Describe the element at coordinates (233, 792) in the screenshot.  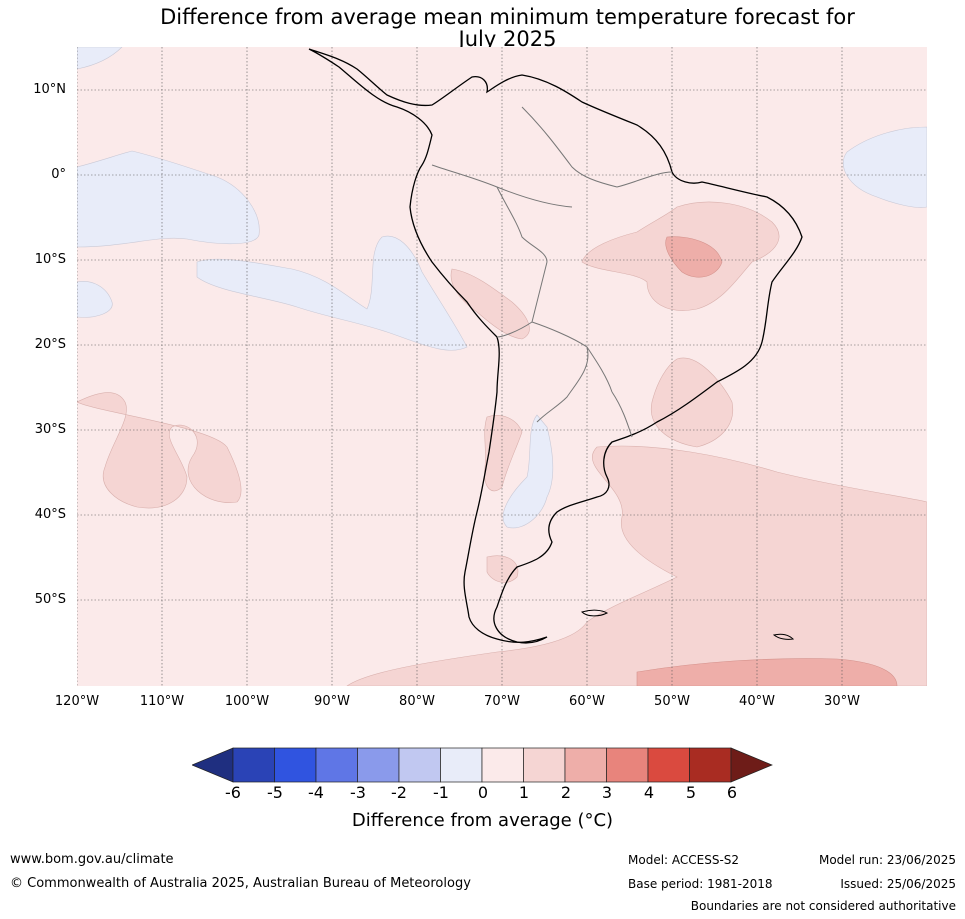
I see `colorbar-tick-minus6: -6` at that location.